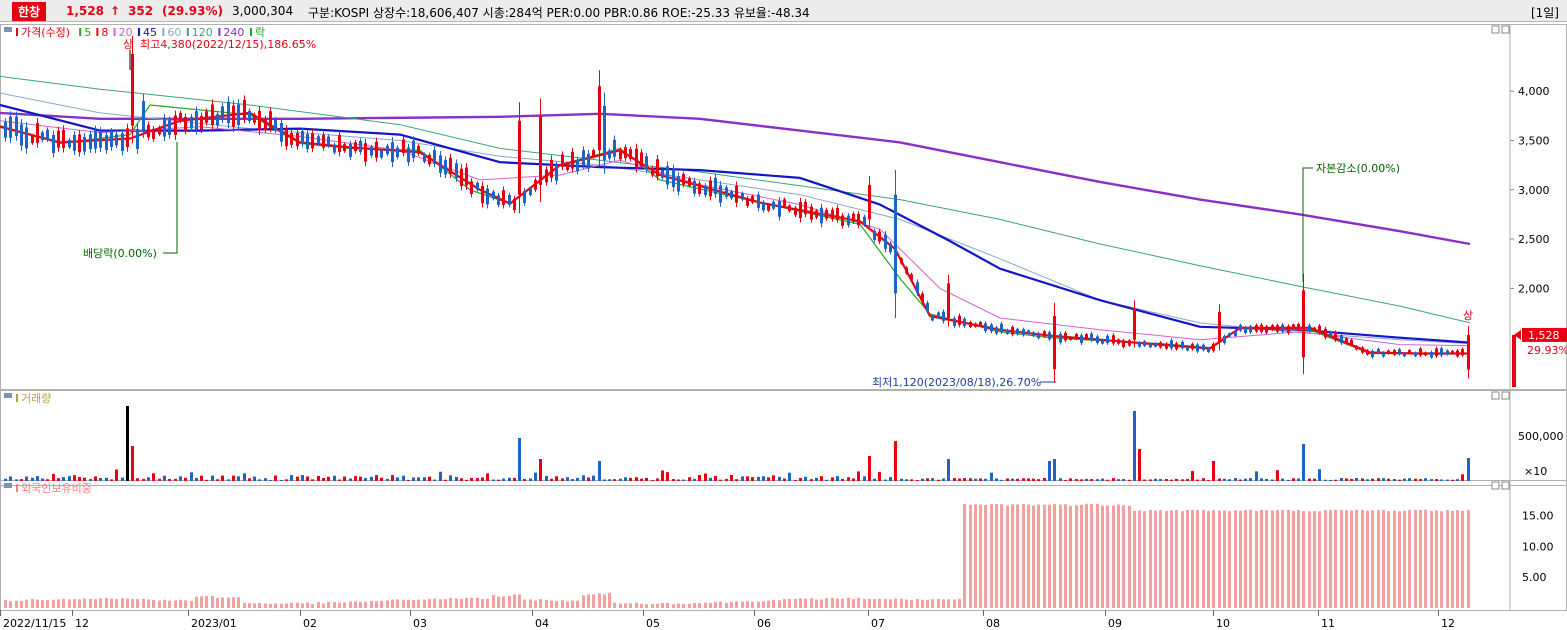 The height and width of the screenshot is (630, 1567). What do you see at coordinates (1307, 224) in the screenshot?
I see `capital-reduction-marker` at bounding box center [1307, 224].